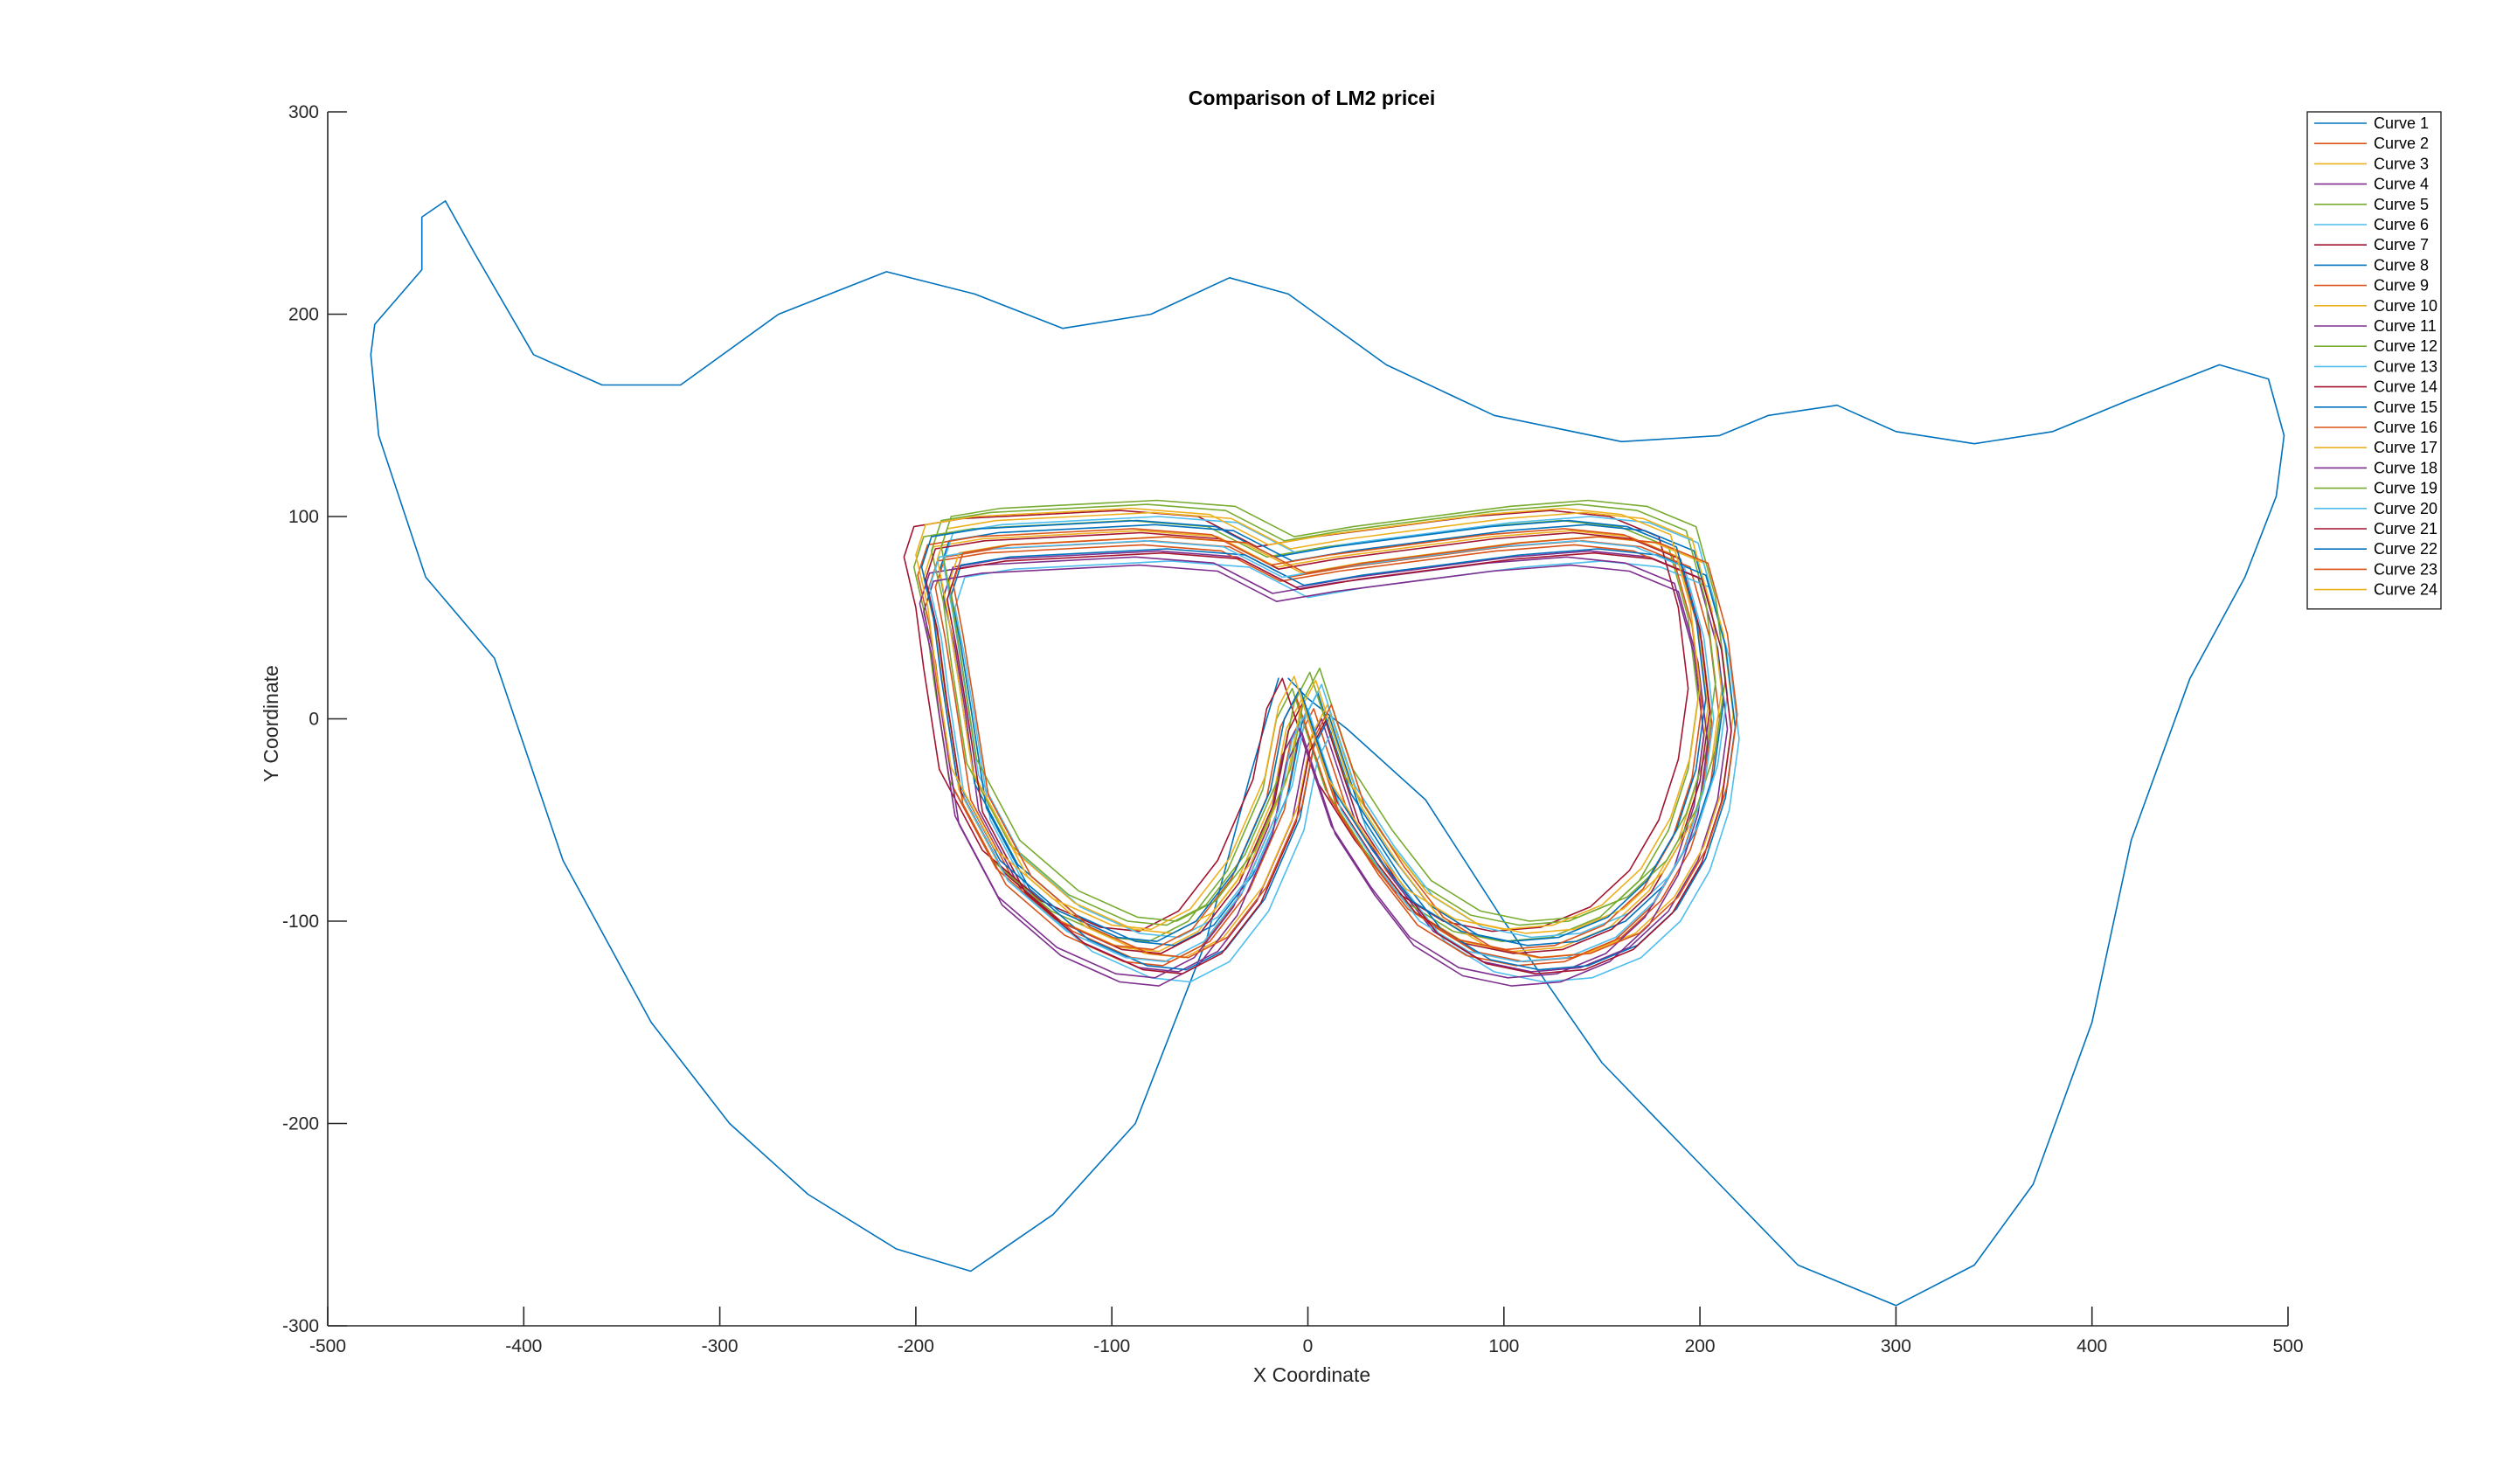 The height and width of the screenshot is (1484, 2517). What do you see at coordinates (916, 1346) in the screenshot?
I see `x-tick-label: -200` at bounding box center [916, 1346].